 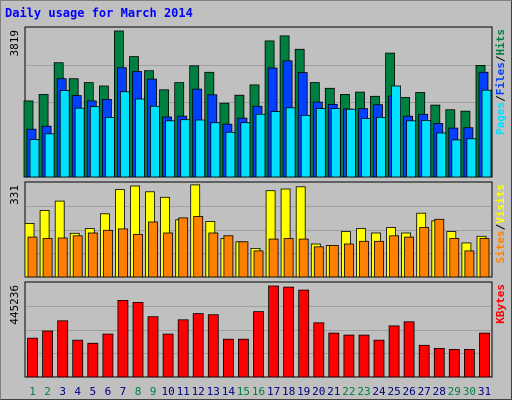 I want to click on day-label-11: 11, so click(x=183, y=391).